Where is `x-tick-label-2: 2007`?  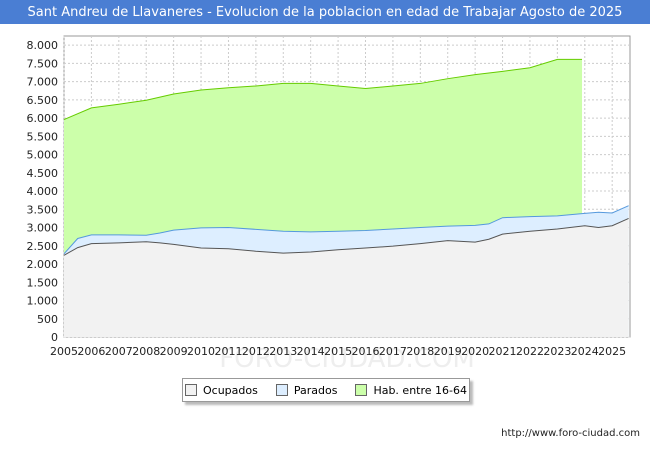
x-tick-label-2: 2007 is located at coordinates (119, 351).